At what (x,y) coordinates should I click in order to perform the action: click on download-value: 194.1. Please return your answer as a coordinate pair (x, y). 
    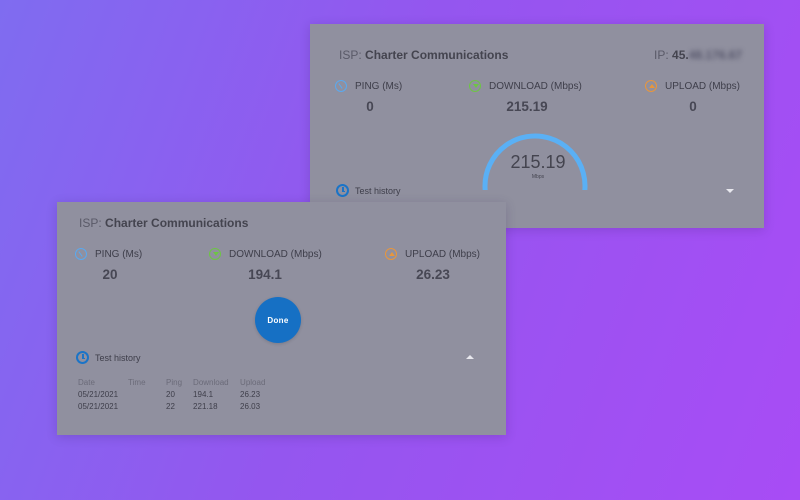
    Looking at the image, I should click on (265, 274).